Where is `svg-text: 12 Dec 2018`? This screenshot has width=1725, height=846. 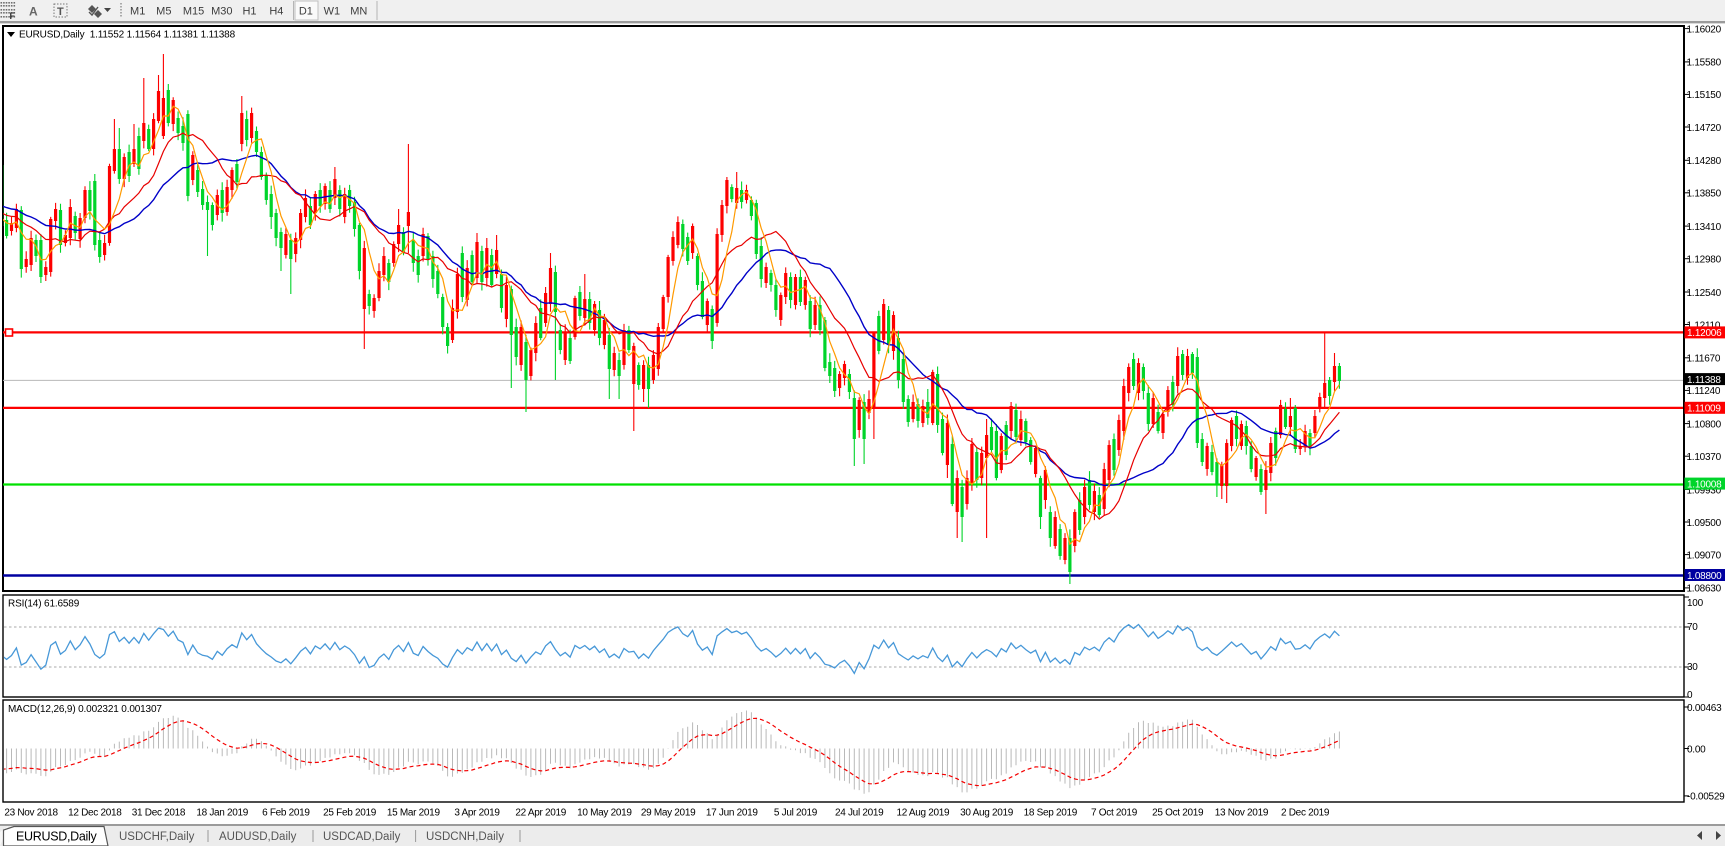 svg-text: 12 Dec 2018 is located at coordinates (95, 813).